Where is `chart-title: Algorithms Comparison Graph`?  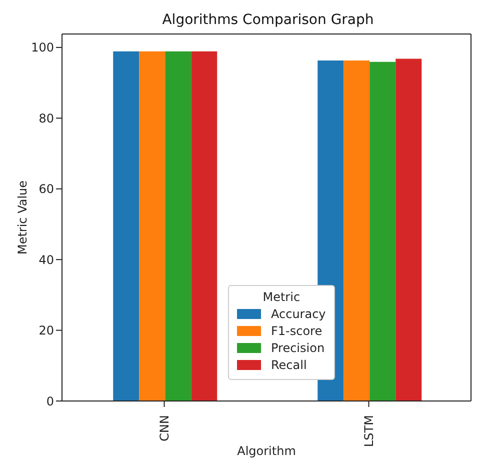
chart-title: Algorithms Comparison Graph is located at coordinates (268, 20).